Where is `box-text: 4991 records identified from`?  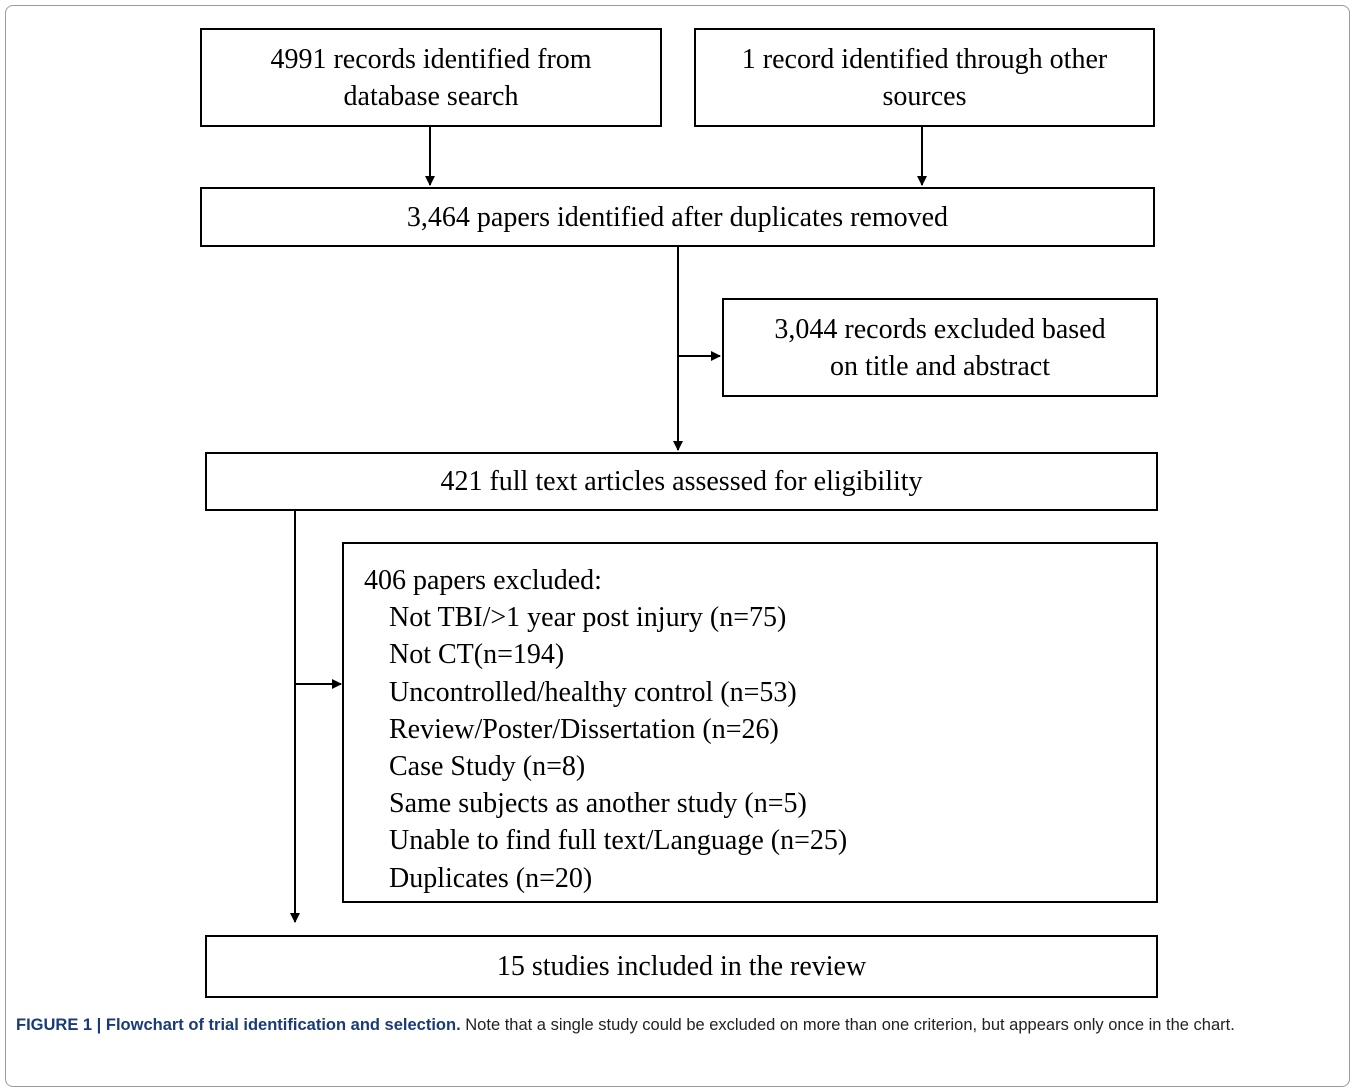
box-text: 4991 records identified from is located at coordinates (431, 59).